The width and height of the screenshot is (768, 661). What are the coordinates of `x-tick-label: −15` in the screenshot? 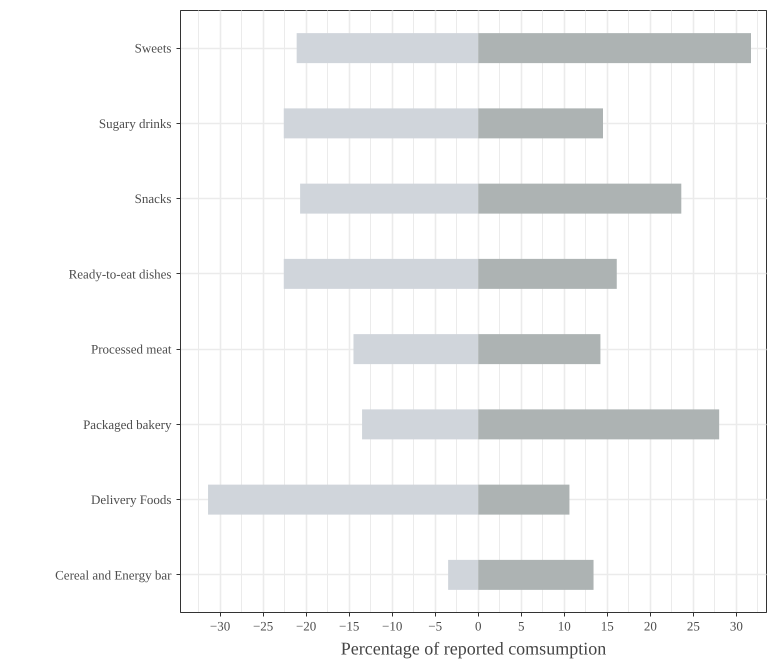 It's located at (349, 626).